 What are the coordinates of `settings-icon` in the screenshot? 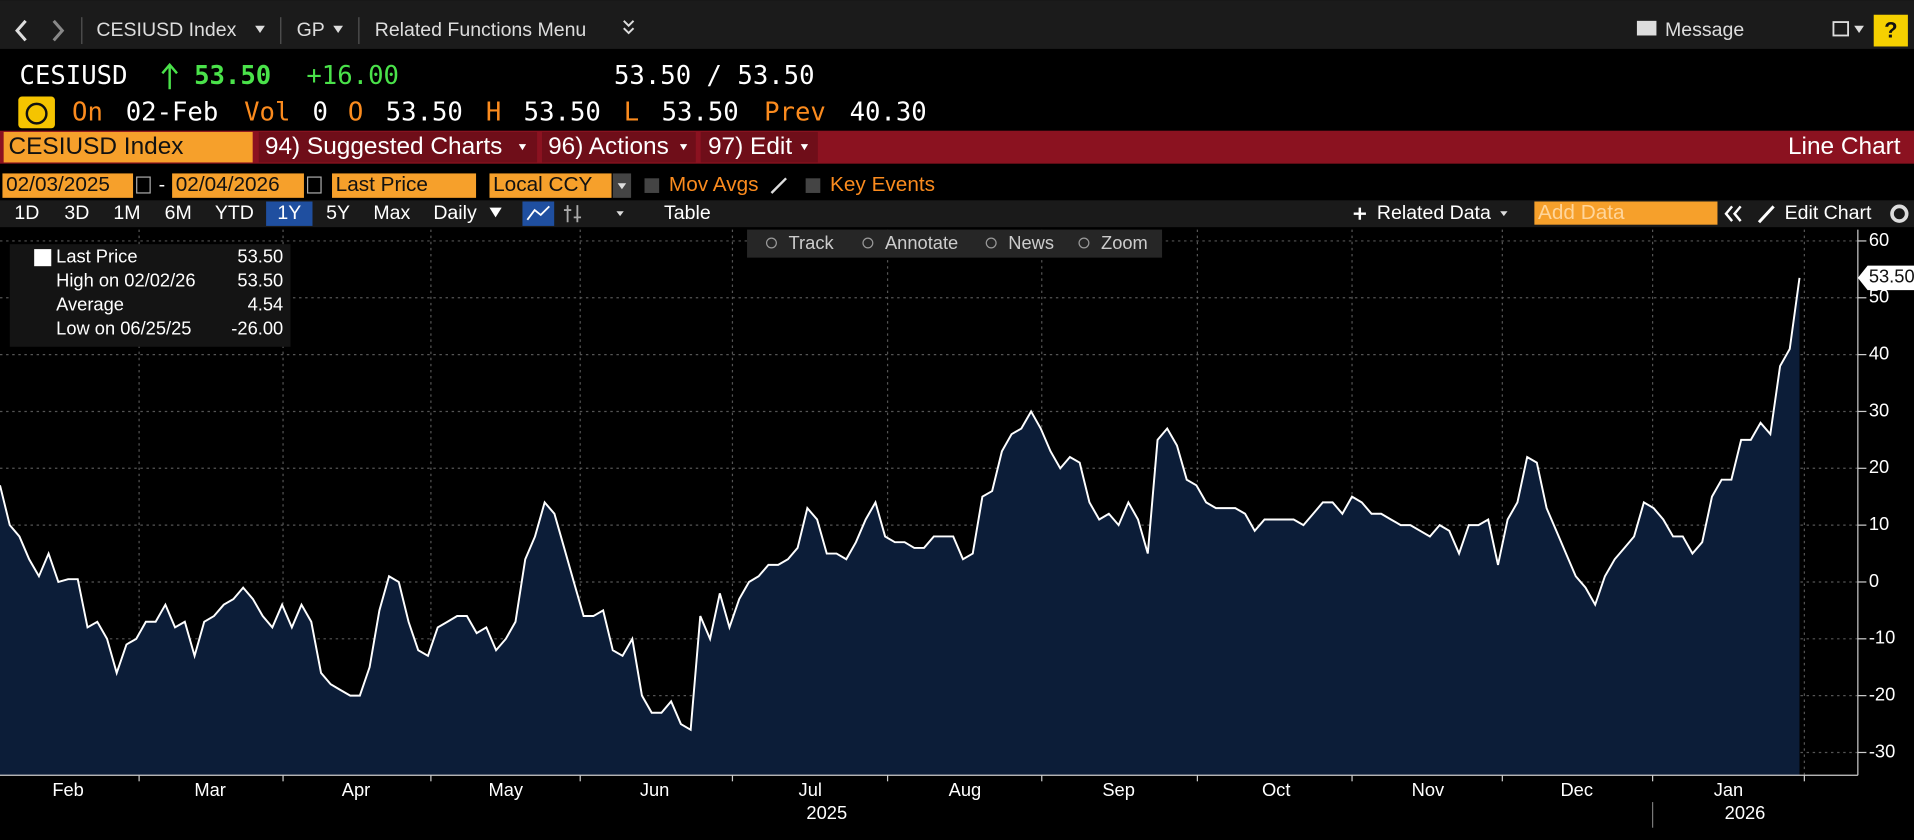 It's located at (1899, 213).